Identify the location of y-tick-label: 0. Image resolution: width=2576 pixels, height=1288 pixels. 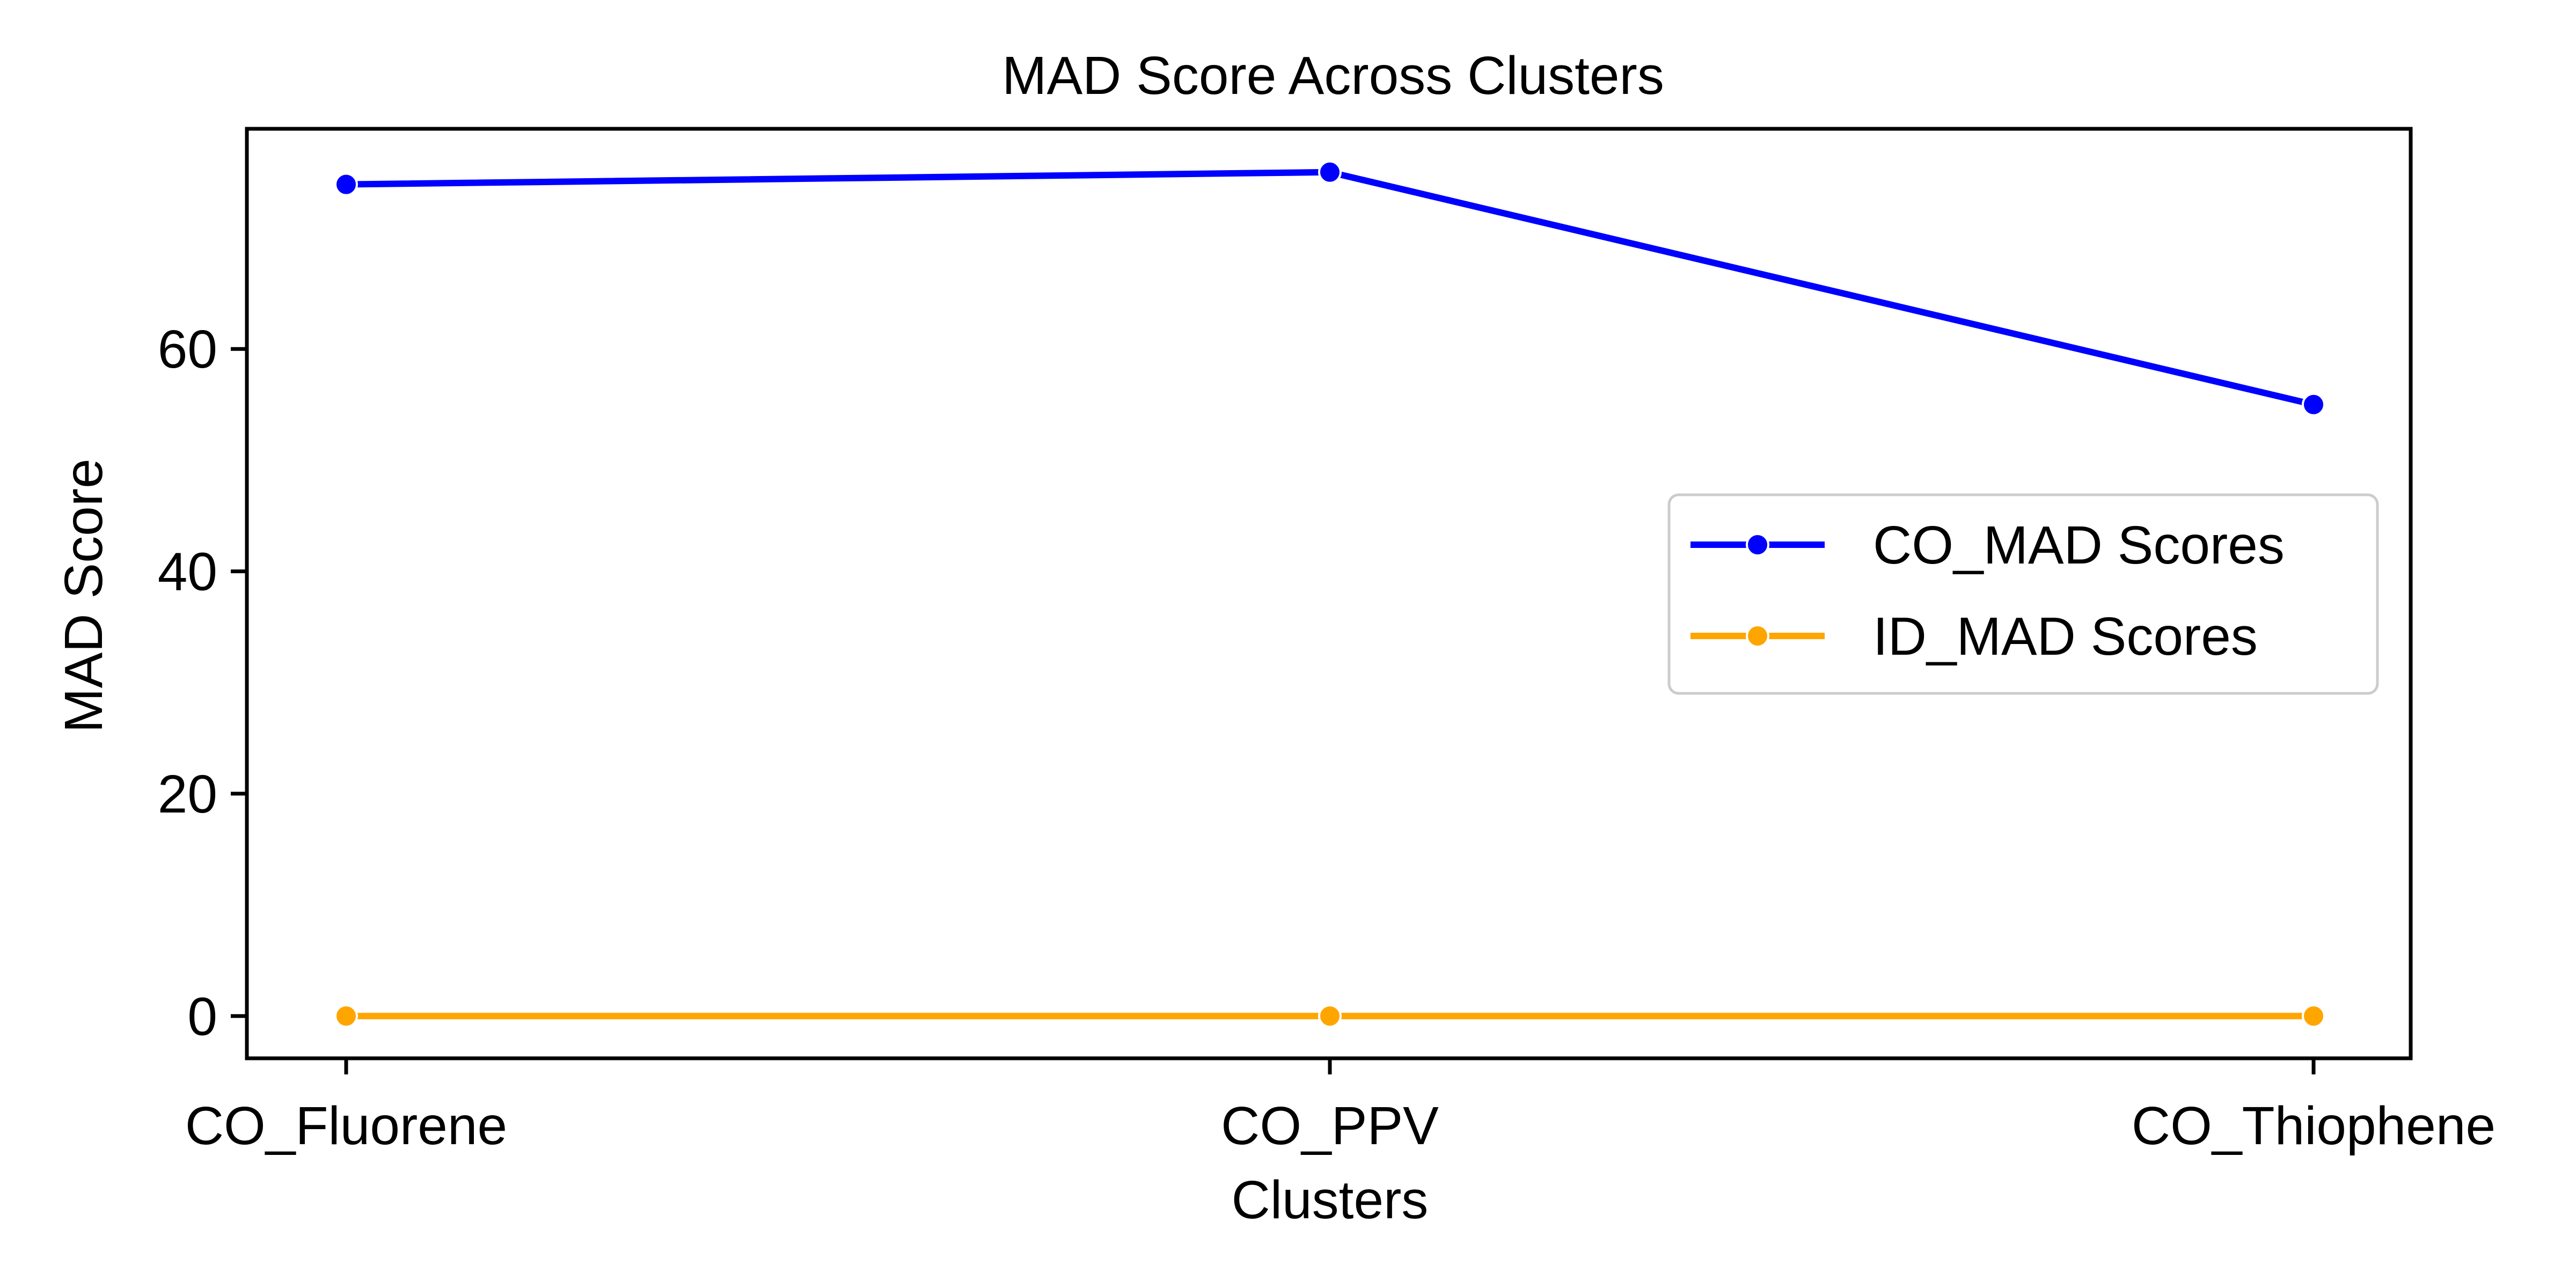
(202, 1016).